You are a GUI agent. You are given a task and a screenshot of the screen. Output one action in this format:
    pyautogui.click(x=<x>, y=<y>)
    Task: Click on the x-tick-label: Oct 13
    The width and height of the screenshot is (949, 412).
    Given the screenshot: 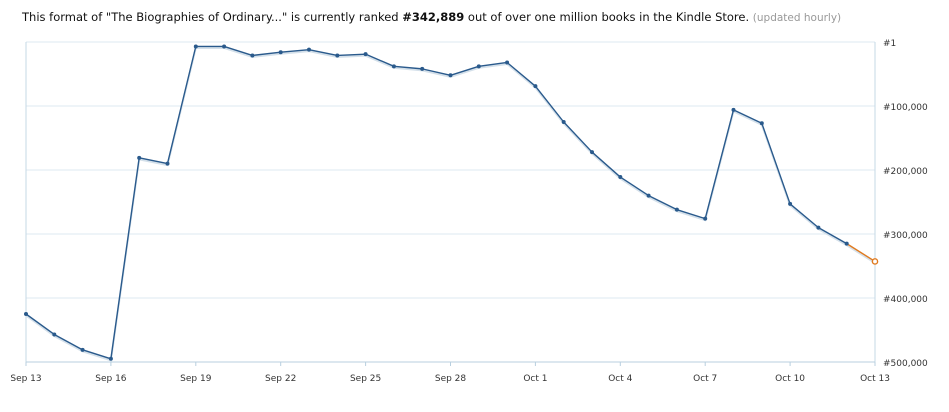 What is the action you would take?
    pyautogui.click(x=875, y=379)
    